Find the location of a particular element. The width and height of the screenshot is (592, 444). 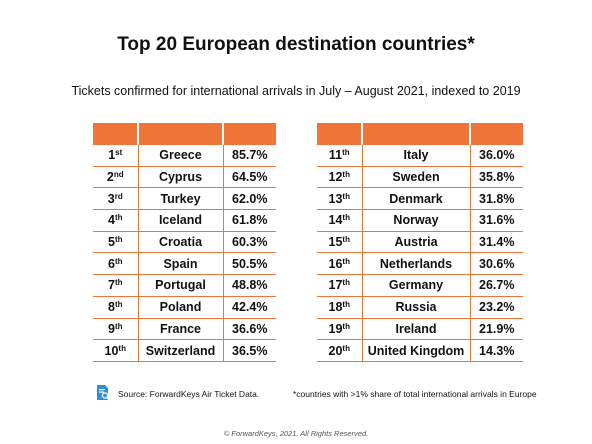

table-row: 3rd Turkey 62.0% is located at coordinates (184, 199).